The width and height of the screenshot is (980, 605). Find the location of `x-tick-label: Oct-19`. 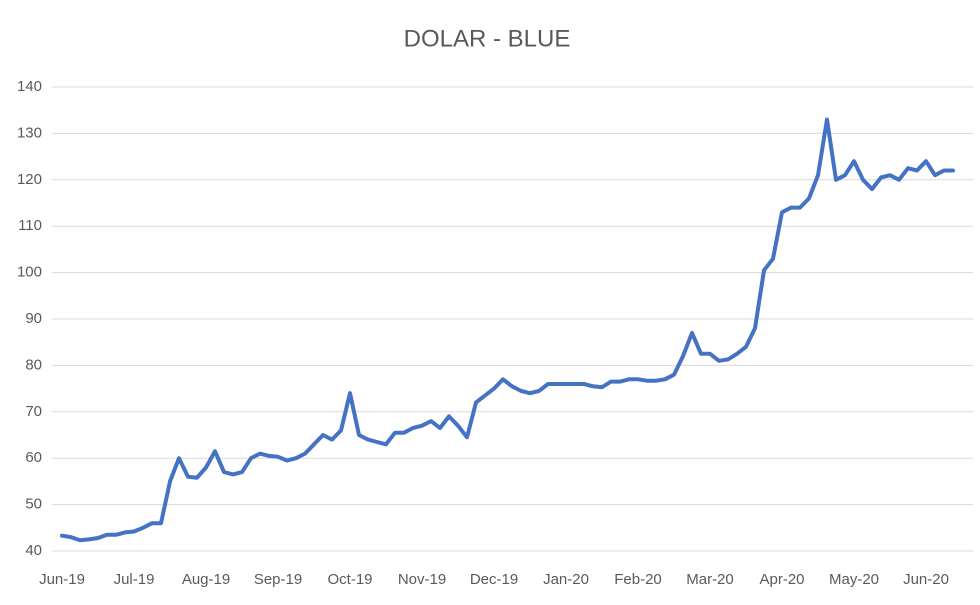

x-tick-label: Oct-19 is located at coordinates (349, 579).